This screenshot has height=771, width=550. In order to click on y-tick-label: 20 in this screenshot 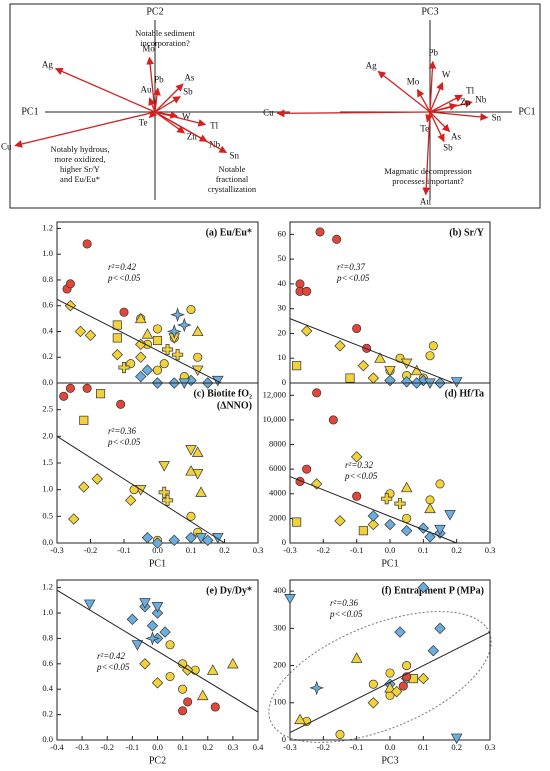, I will do `click(282, 332)`.